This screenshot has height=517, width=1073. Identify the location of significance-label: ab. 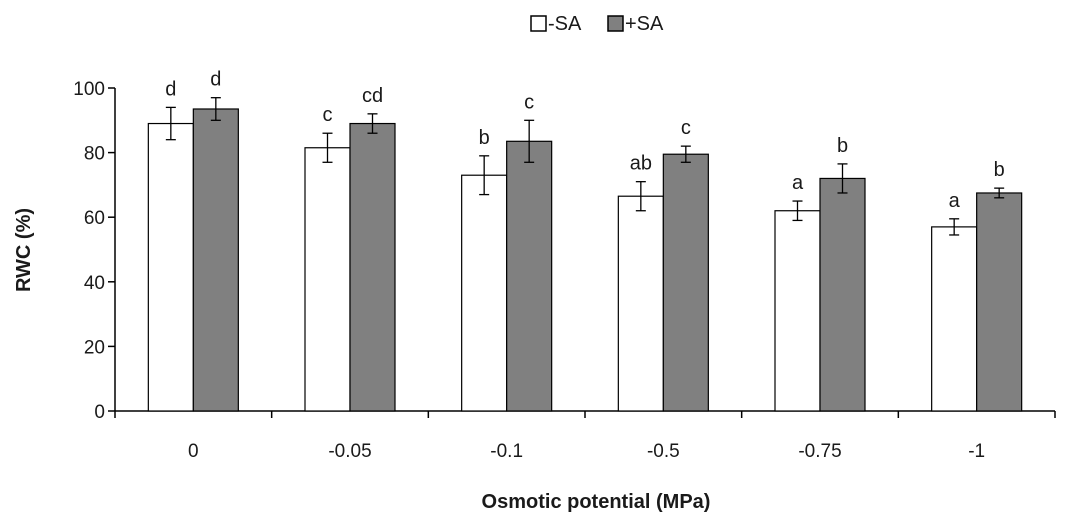
(641, 164).